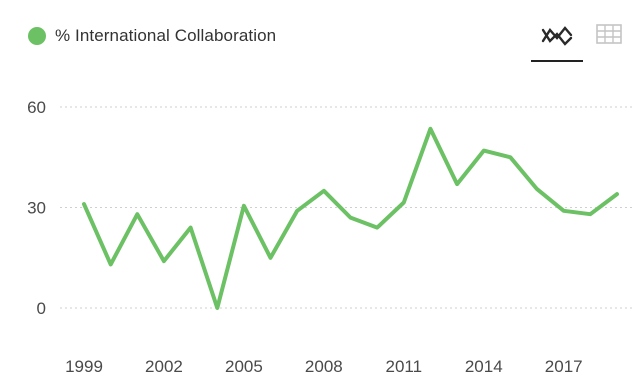 The height and width of the screenshot is (385, 635). Describe the element at coordinates (84, 366) in the screenshot. I see `x-tick-label-1999: 1999` at that location.